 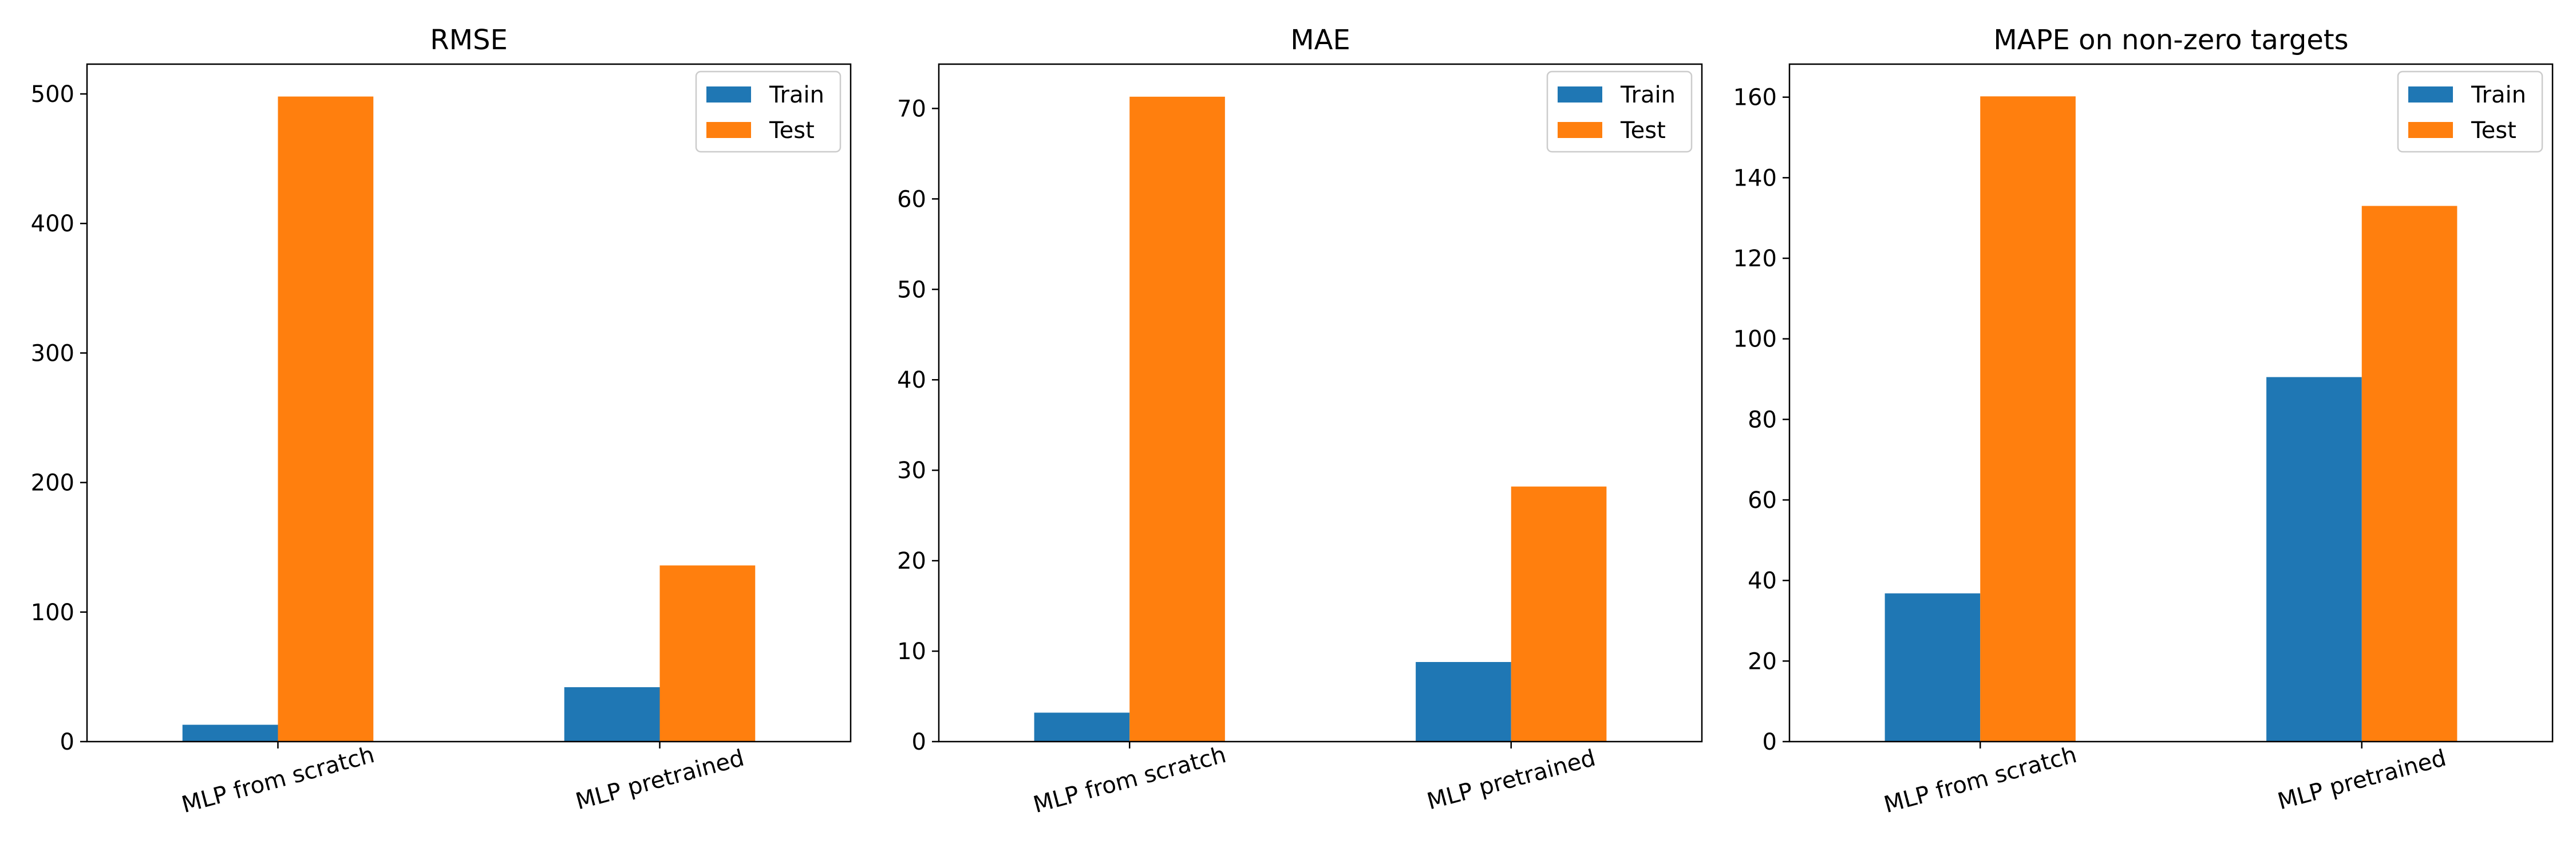 What do you see at coordinates (911, 290) in the screenshot?
I see `y-tick-label: 50` at bounding box center [911, 290].